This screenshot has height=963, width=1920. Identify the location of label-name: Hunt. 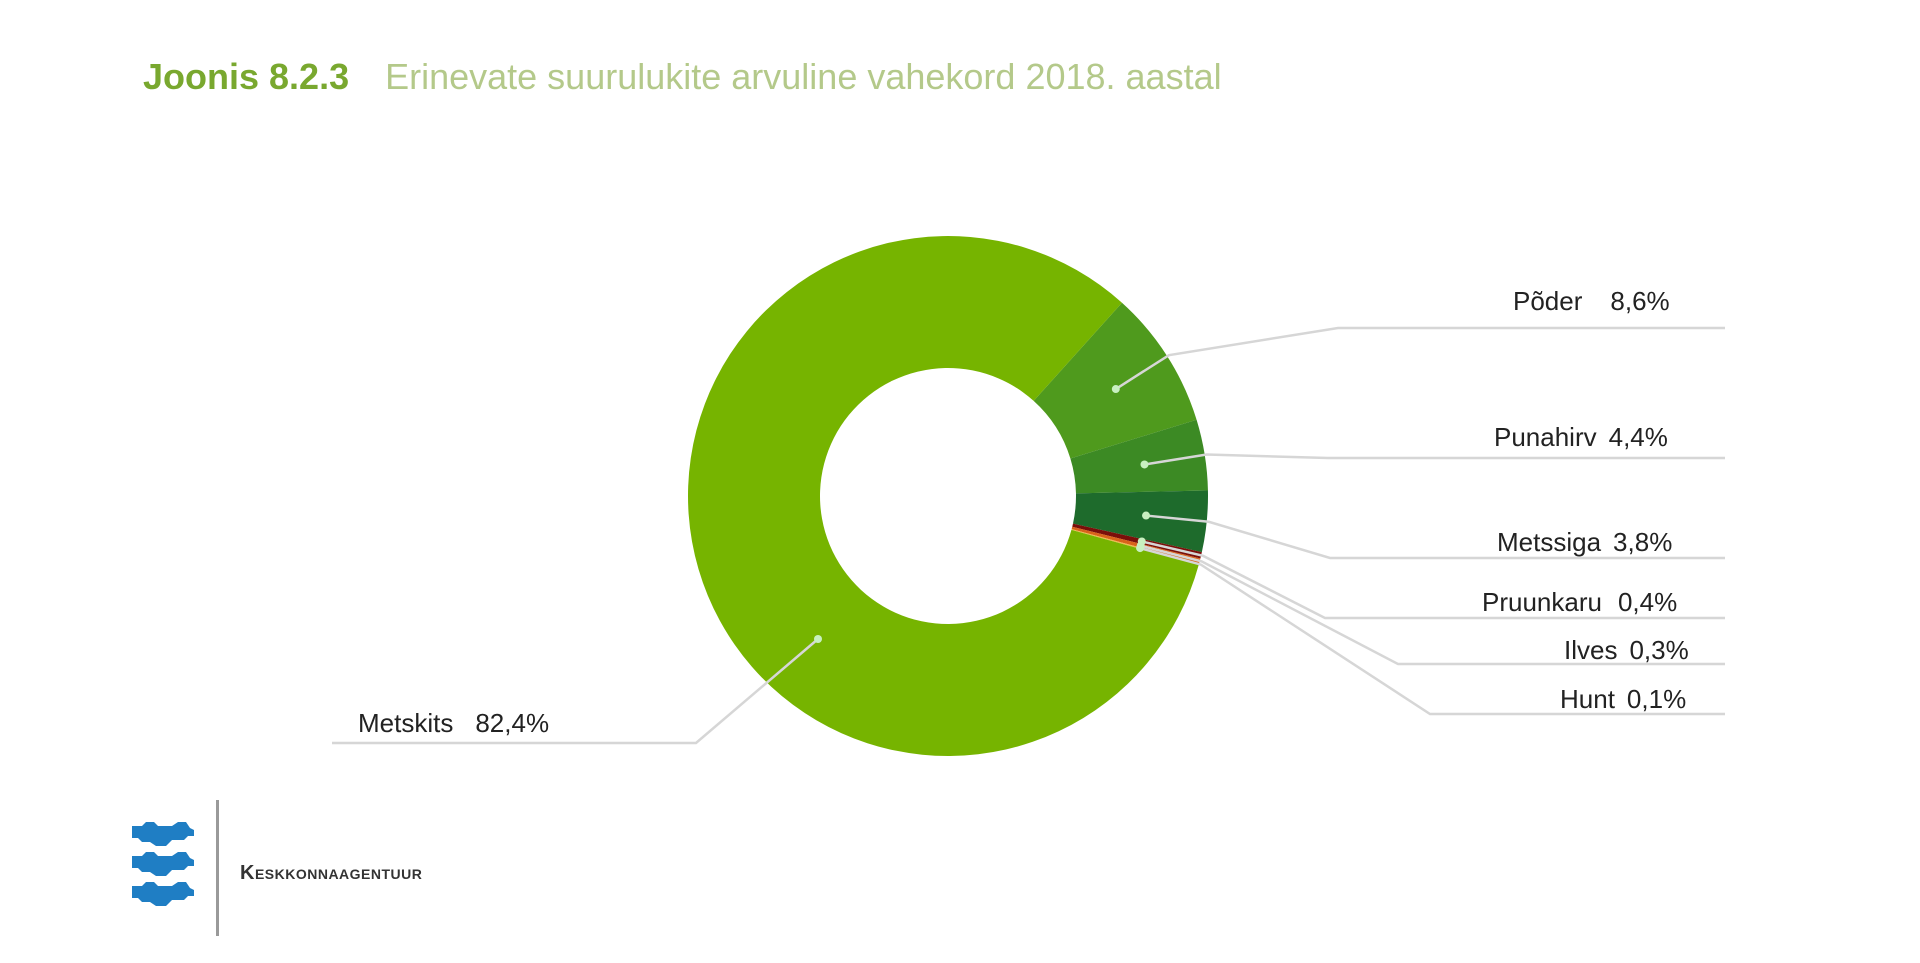
(1587, 699).